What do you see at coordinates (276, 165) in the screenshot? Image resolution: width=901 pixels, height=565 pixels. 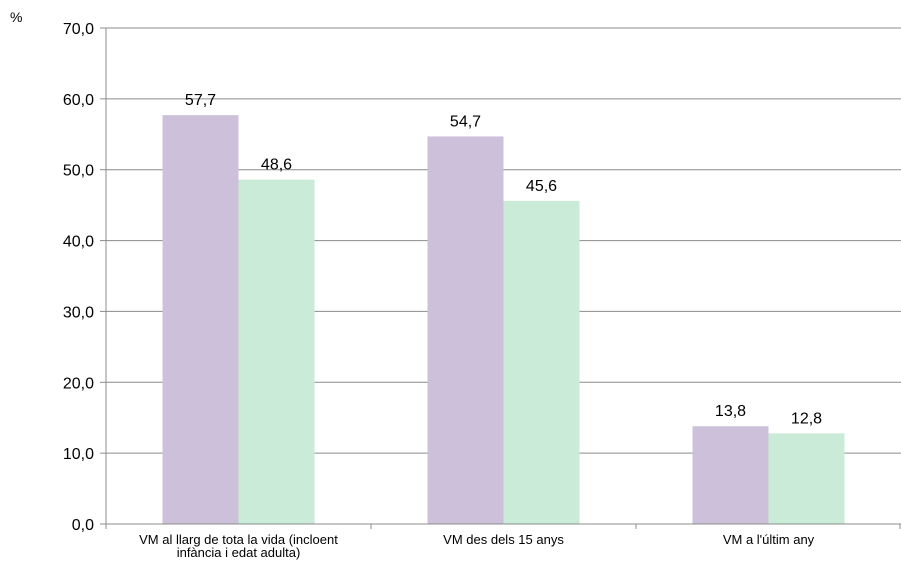 I see `data-label: 48,6` at bounding box center [276, 165].